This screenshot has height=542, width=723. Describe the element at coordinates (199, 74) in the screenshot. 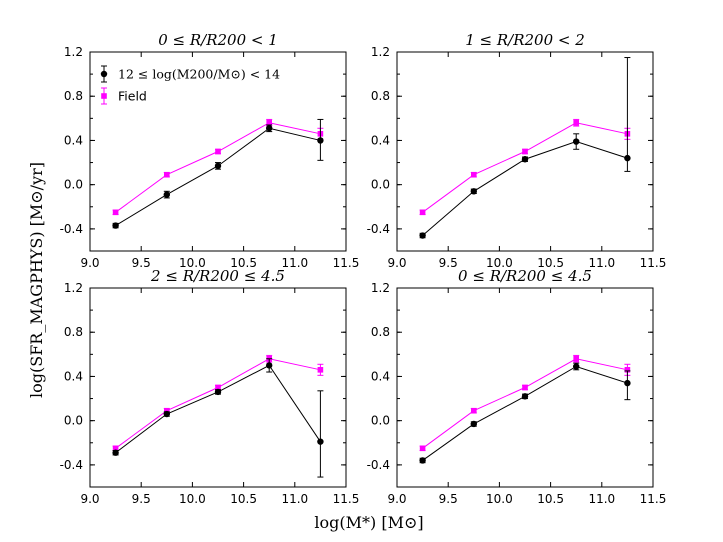

I see `legend-label: 12 ≤ log(M200/M⊙) < 14` at that location.